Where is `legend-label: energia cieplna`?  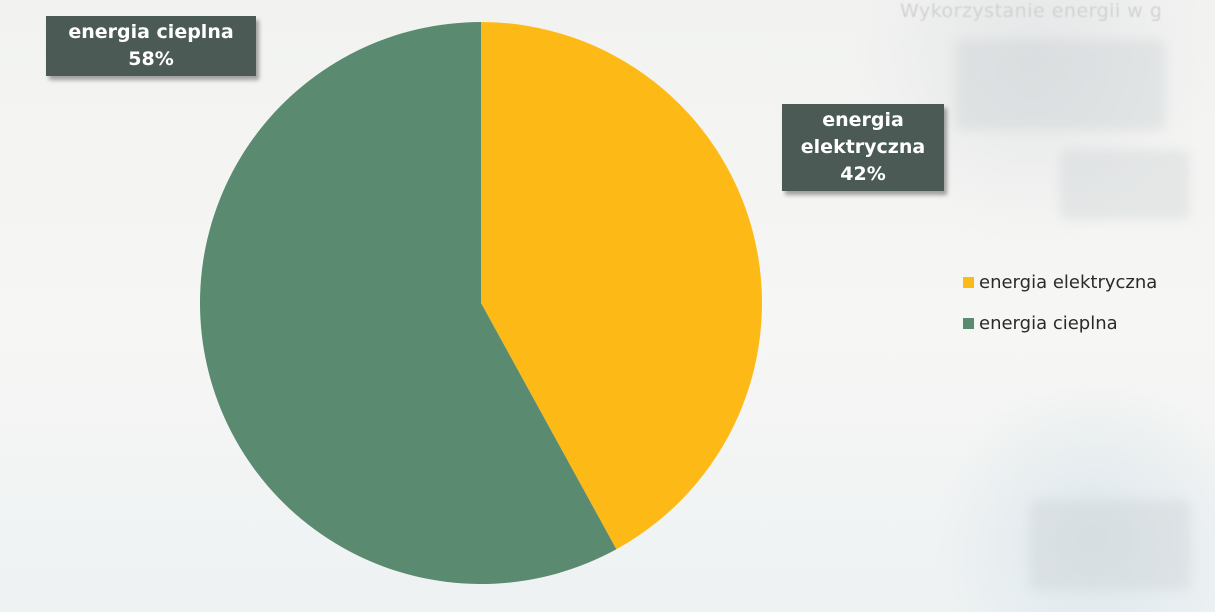
legend-label: energia cieplna is located at coordinates (1048, 323).